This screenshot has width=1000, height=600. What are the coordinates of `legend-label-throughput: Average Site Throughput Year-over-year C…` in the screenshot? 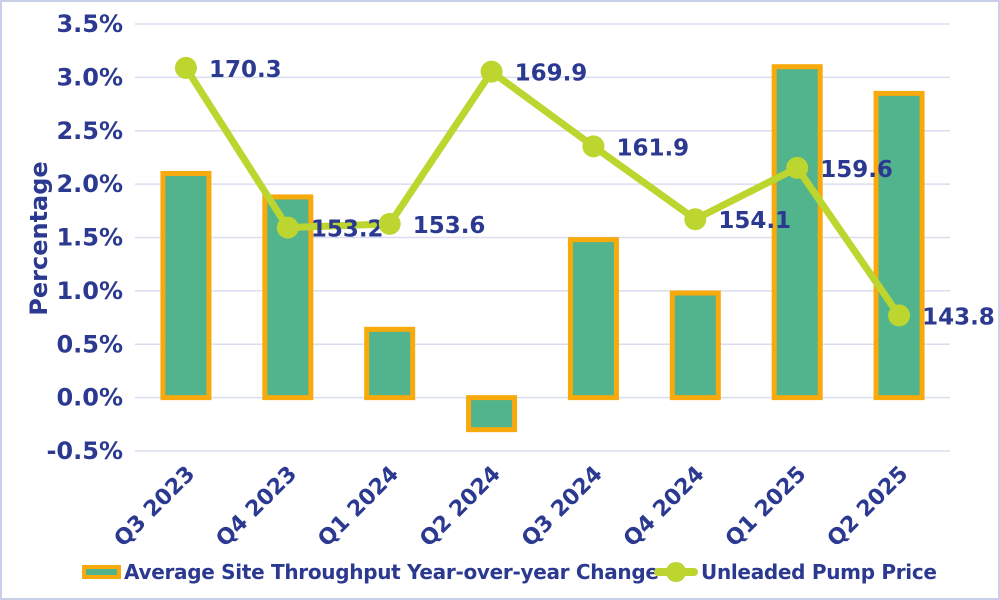 It's located at (391, 572).